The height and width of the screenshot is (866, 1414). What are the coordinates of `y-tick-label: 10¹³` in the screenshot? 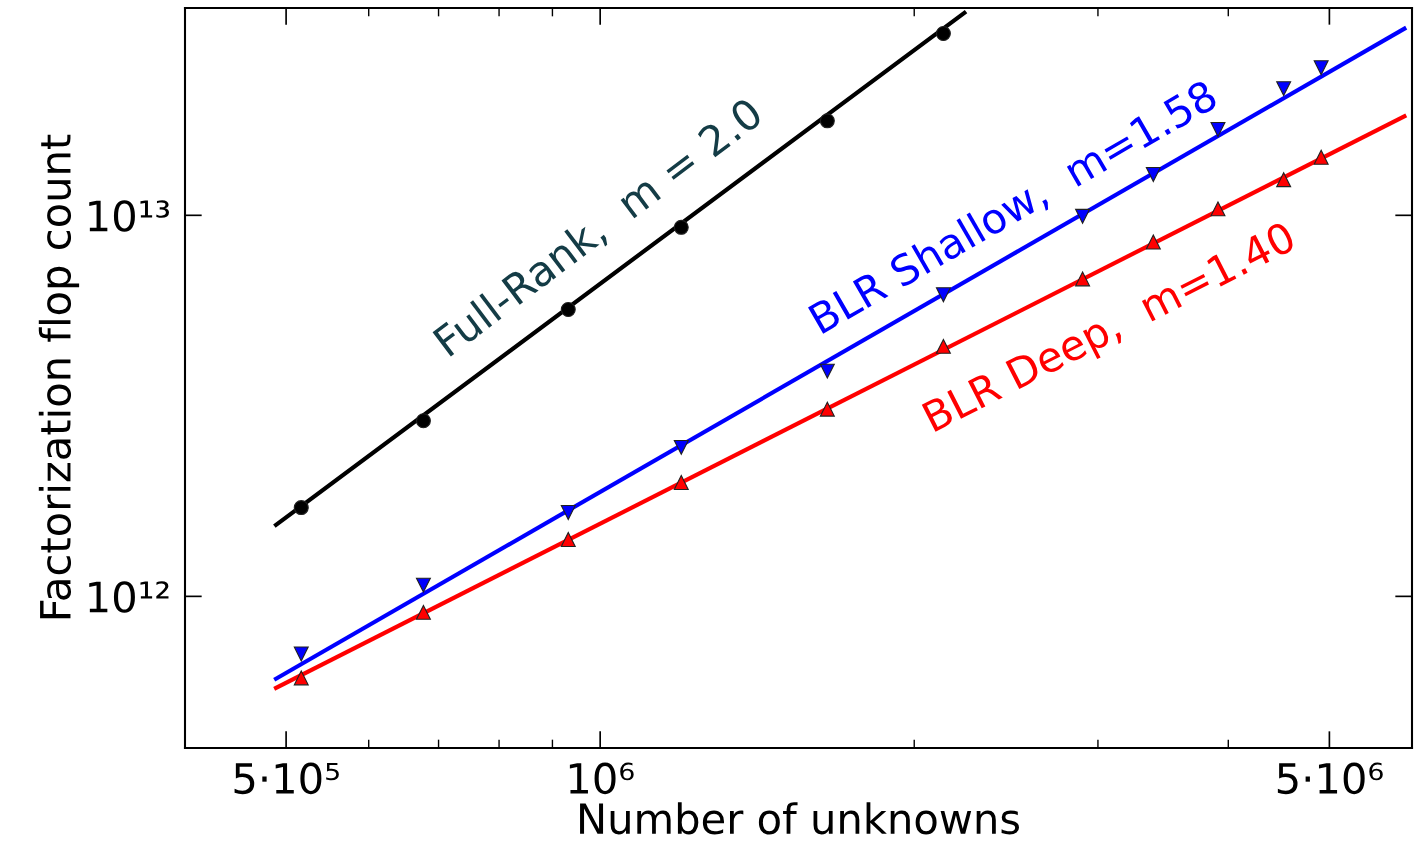 It's located at (129, 216).